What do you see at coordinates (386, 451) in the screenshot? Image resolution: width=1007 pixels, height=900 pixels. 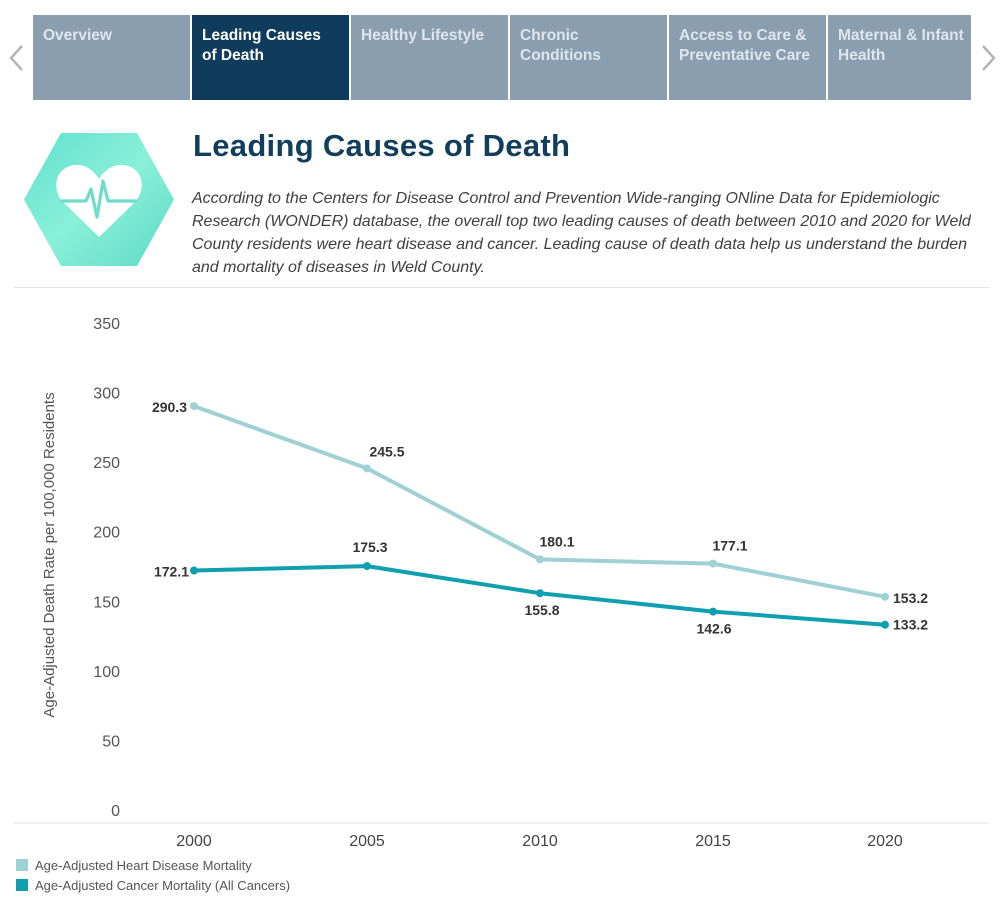 I see `heart-data-label: 245.5` at bounding box center [386, 451].